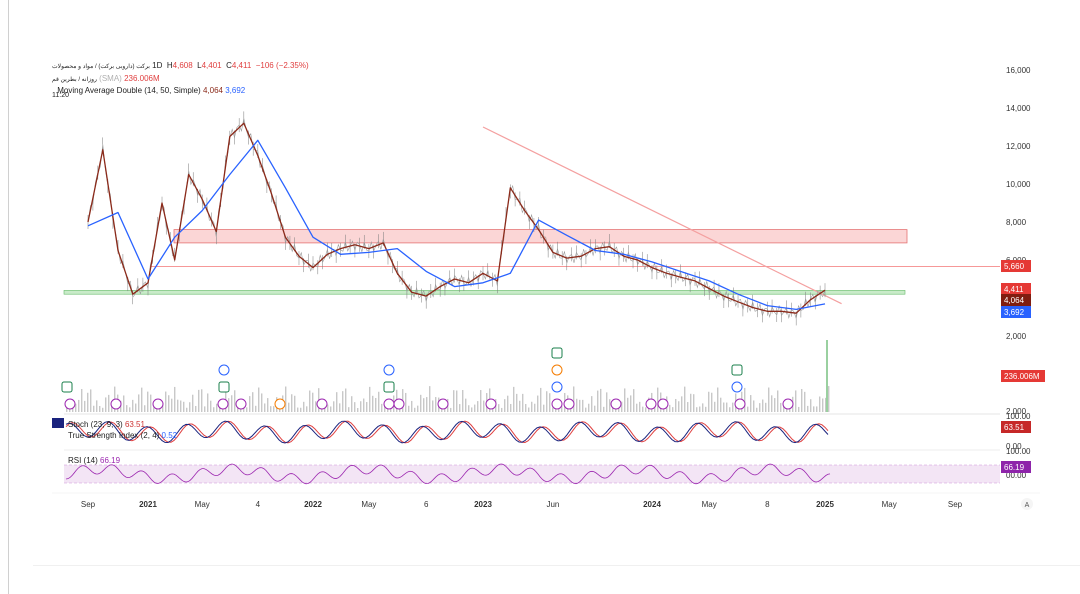 This screenshot has height=594, width=1080. Describe the element at coordinates (427, 378) in the screenshot. I see `events-pane` at that location.